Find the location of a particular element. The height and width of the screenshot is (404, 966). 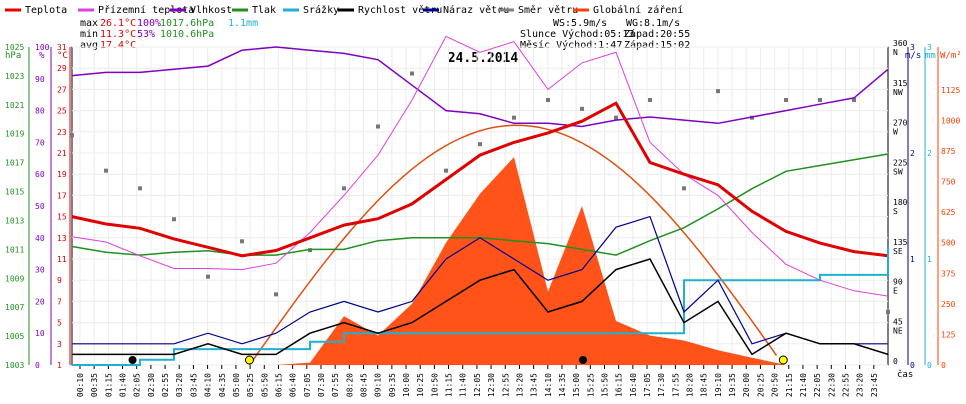

stat-max-press: 1017.6hPa is located at coordinates (187, 23).